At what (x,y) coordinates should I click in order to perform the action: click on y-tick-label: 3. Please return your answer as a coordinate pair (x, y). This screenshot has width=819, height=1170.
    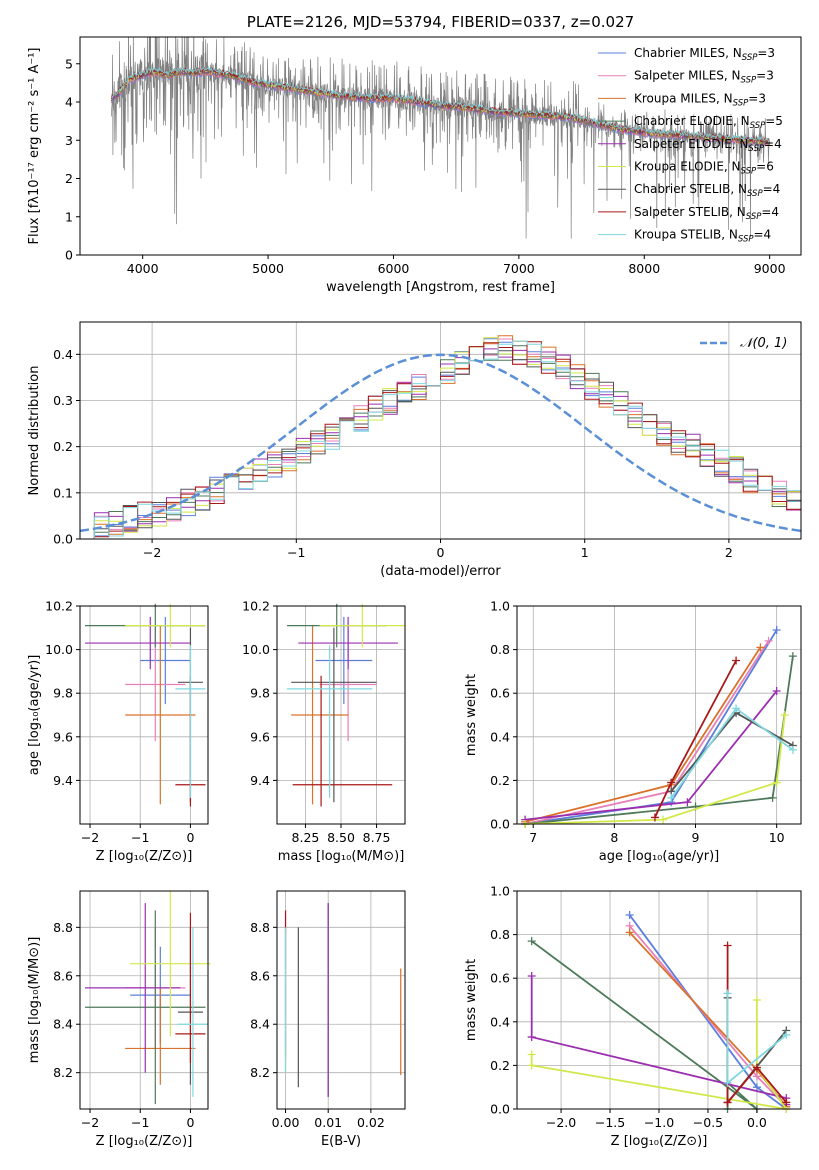
    Looking at the image, I should click on (69, 140).